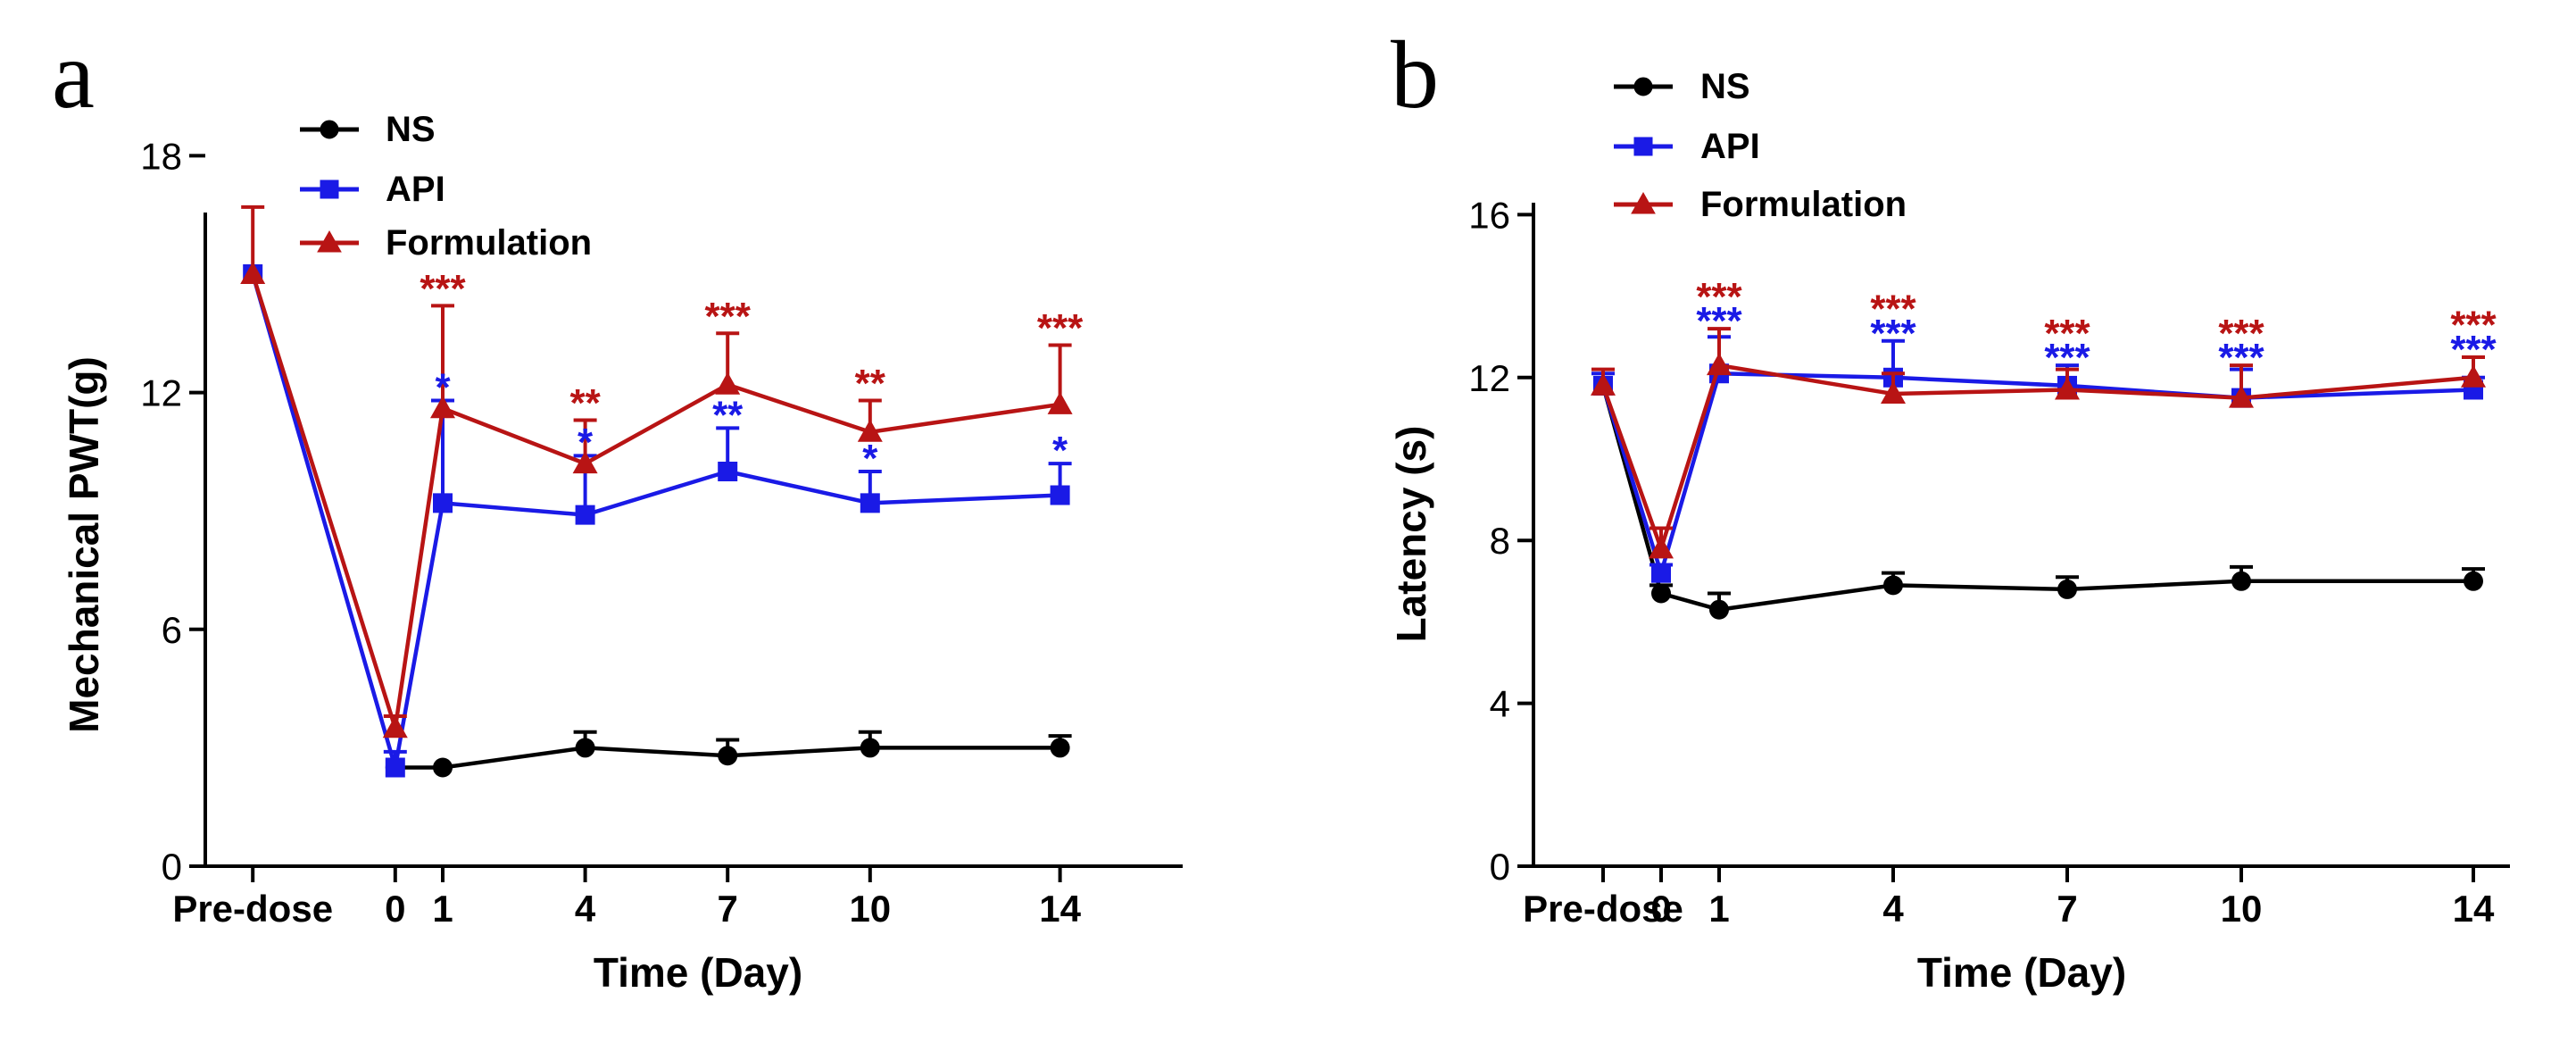  Describe the element at coordinates (1893, 333) in the screenshot. I see `significance-api-4: ***` at that location.